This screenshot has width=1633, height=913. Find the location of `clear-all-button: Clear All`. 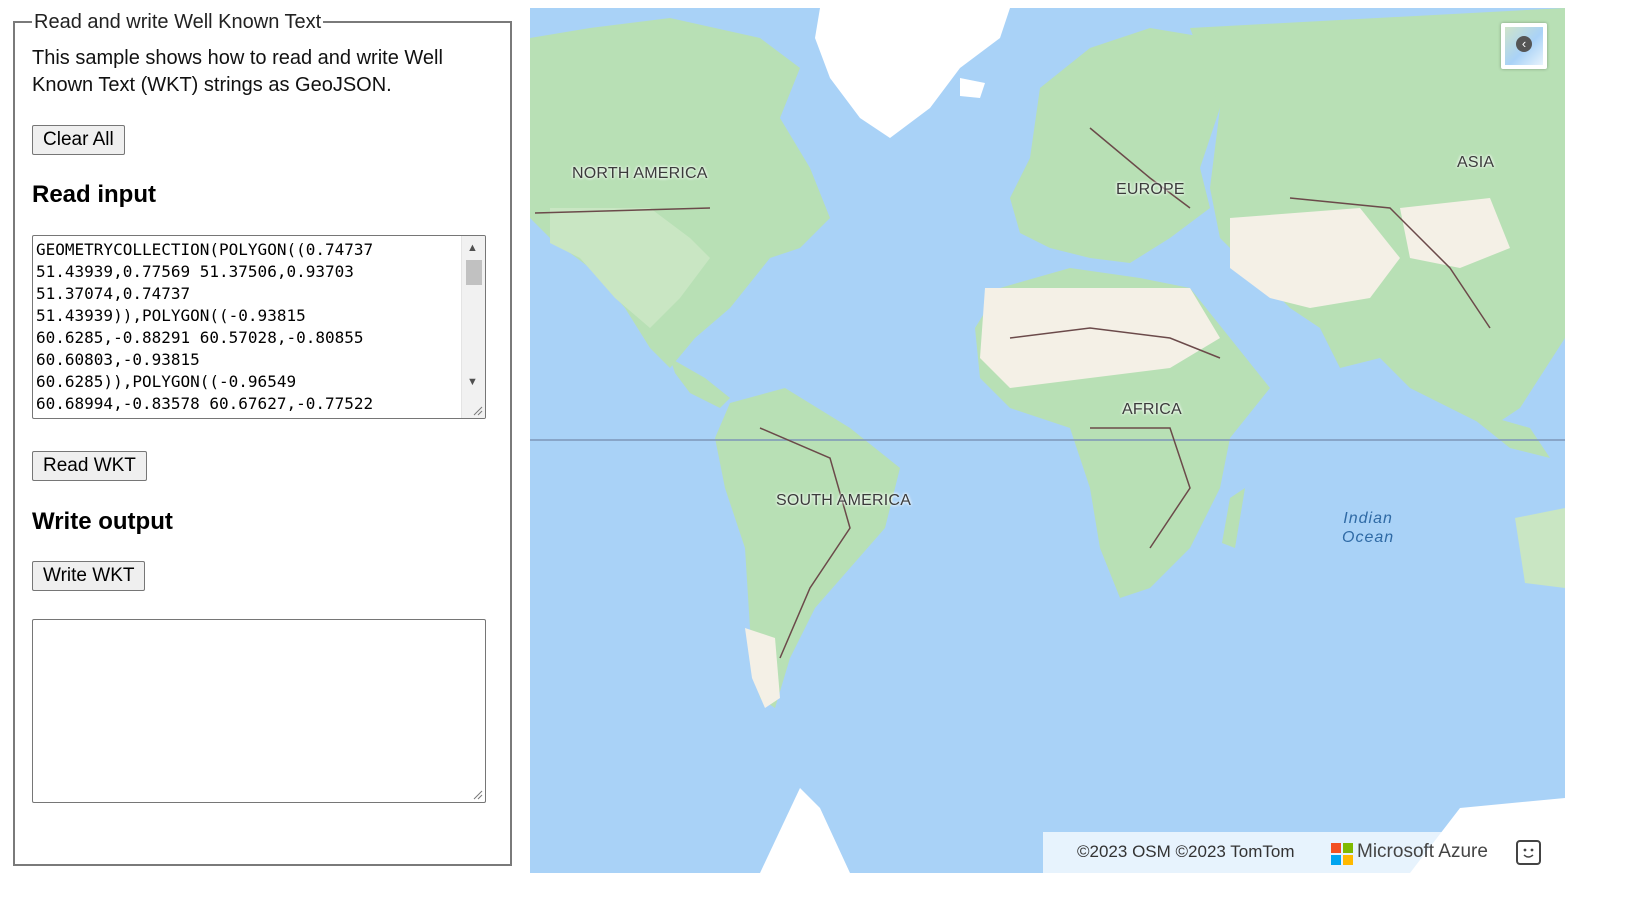

clear-all-button: Clear All is located at coordinates (78, 140).